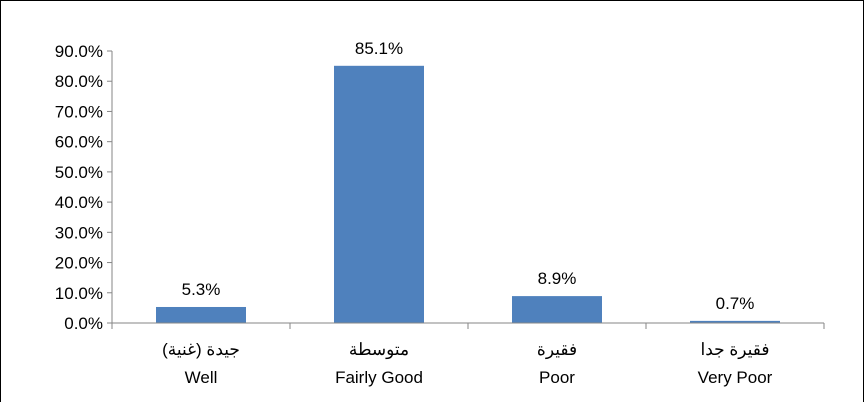 Image resolution: width=866 pixels, height=408 pixels. Describe the element at coordinates (79, 81) in the screenshot. I see `y-tick-label: 80.0%` at that location.